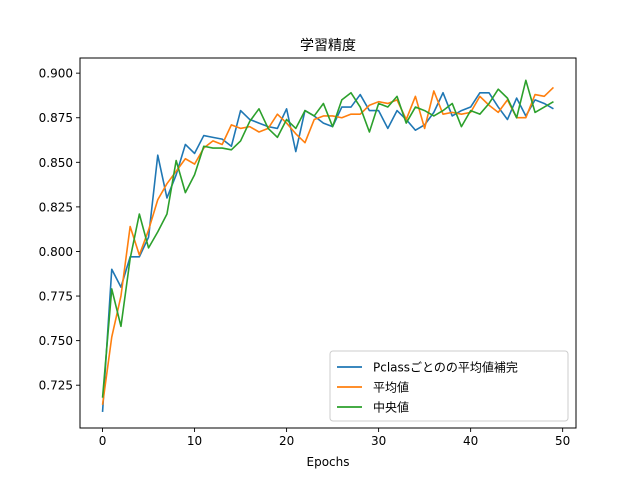 This screenshot has width=640, height=484. I want to click on x-tick-label: 40, so click(470, 441).